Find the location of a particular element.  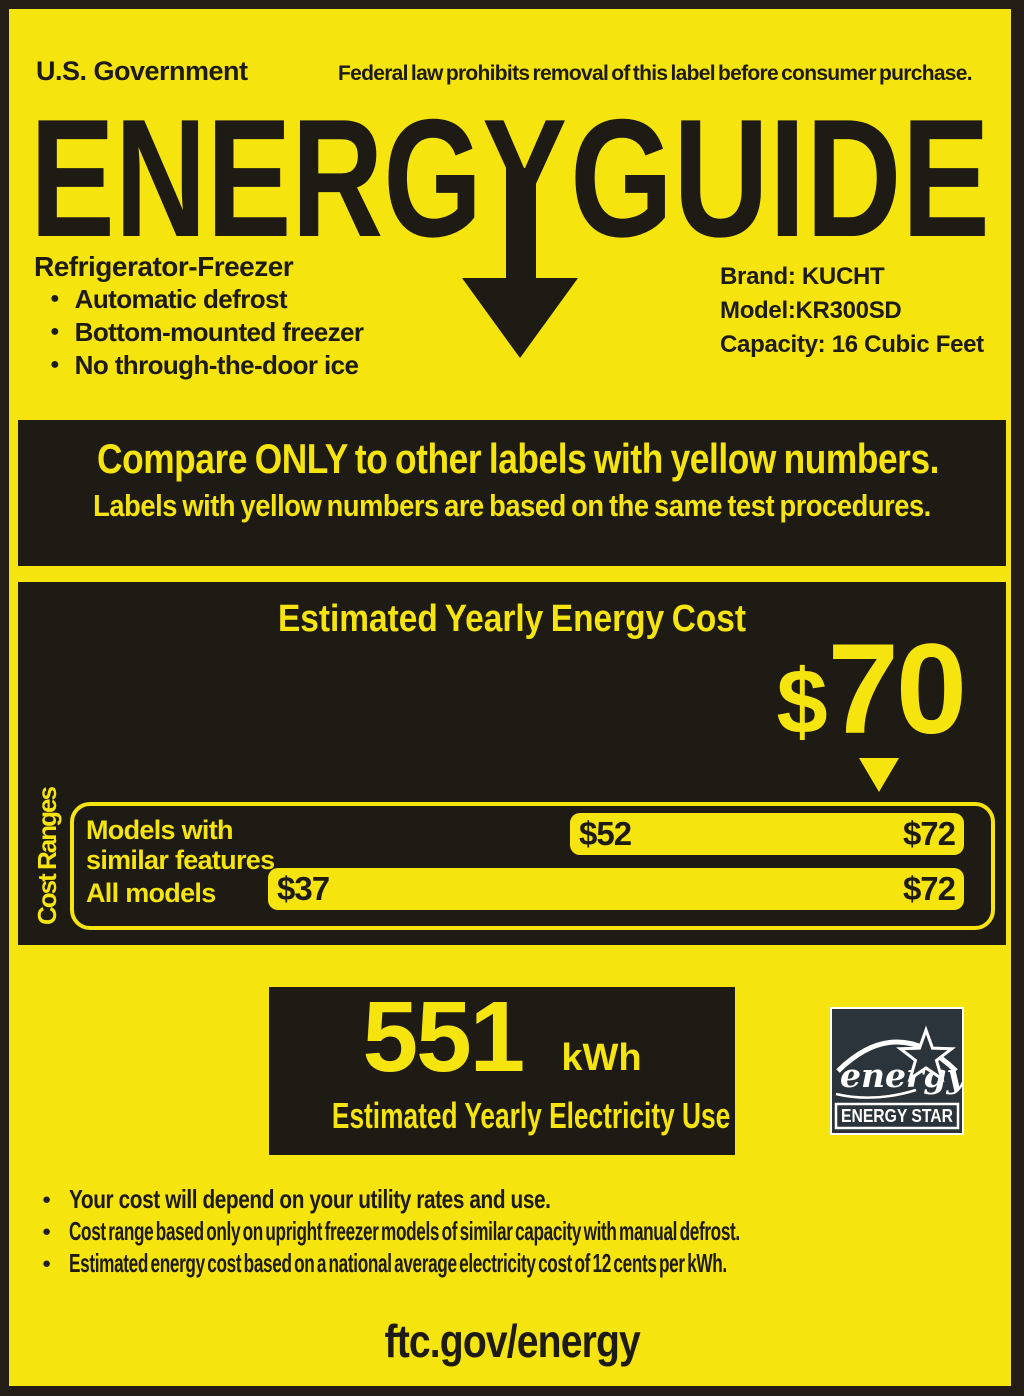

cost-ranges-axis-label: Cost Ranges is located at coordinates (47, 856).